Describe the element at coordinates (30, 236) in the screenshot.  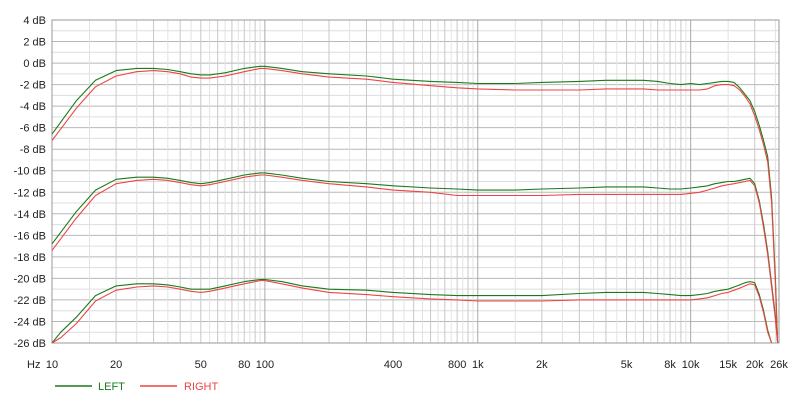
I see `y-tick-label: -16 dB` at that location.